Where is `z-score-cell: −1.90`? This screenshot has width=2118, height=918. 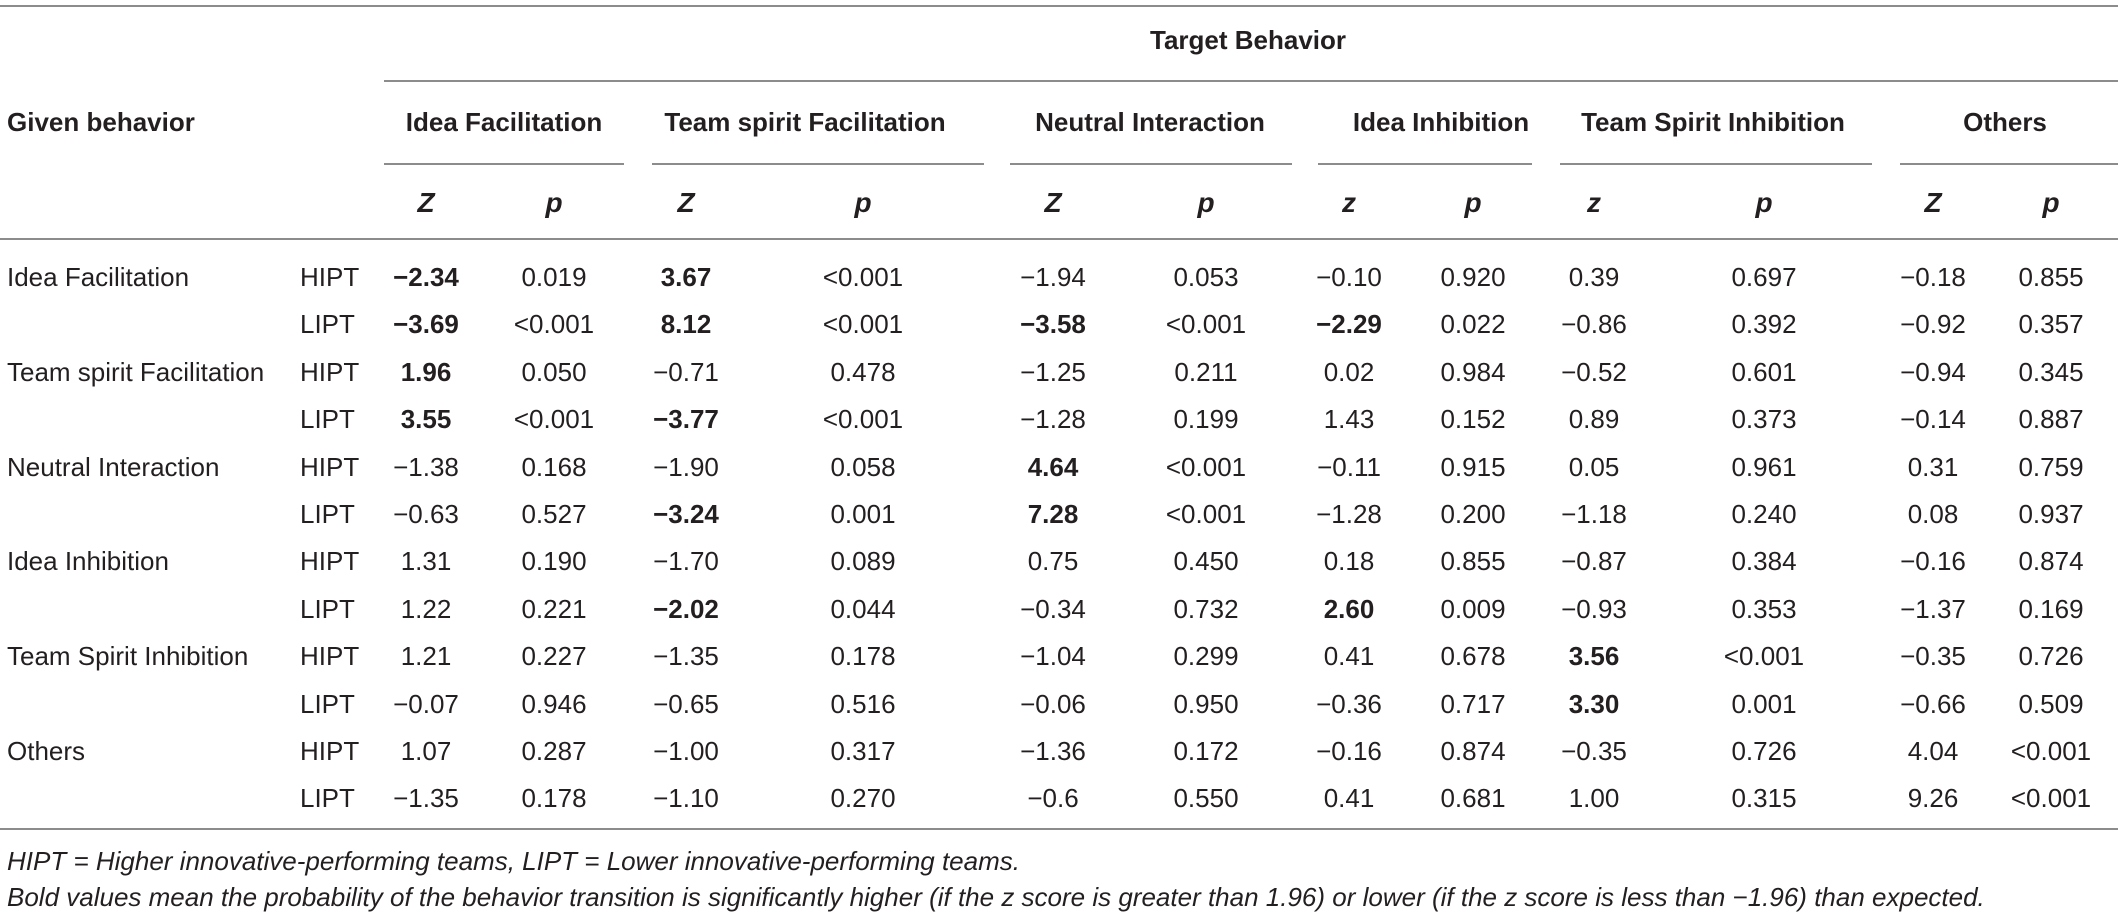
z-score-cell: −1.90 is located at coordinates (686, 466).